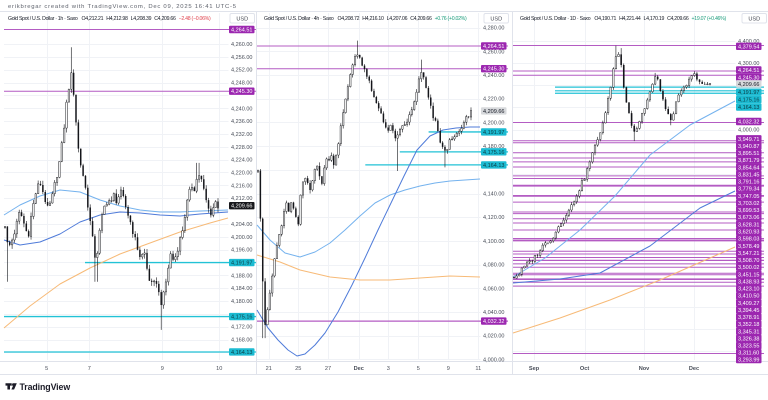  Describe the element at coordinates (534, 369) in the screenshot. I see `svg-text: Sep` at that location.